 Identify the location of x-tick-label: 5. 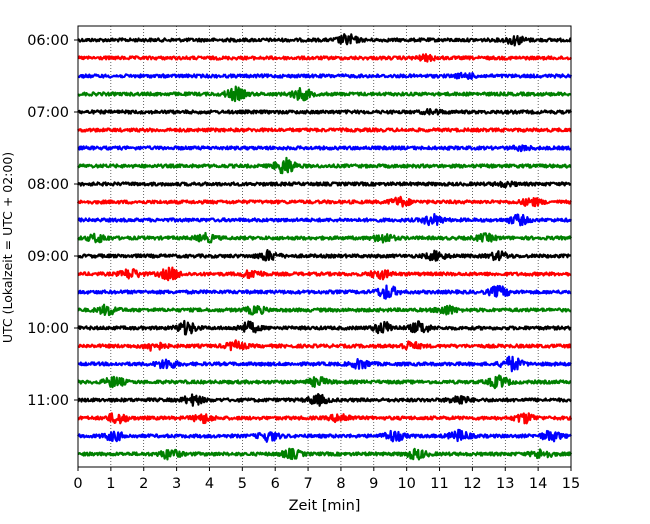
(242, 484).